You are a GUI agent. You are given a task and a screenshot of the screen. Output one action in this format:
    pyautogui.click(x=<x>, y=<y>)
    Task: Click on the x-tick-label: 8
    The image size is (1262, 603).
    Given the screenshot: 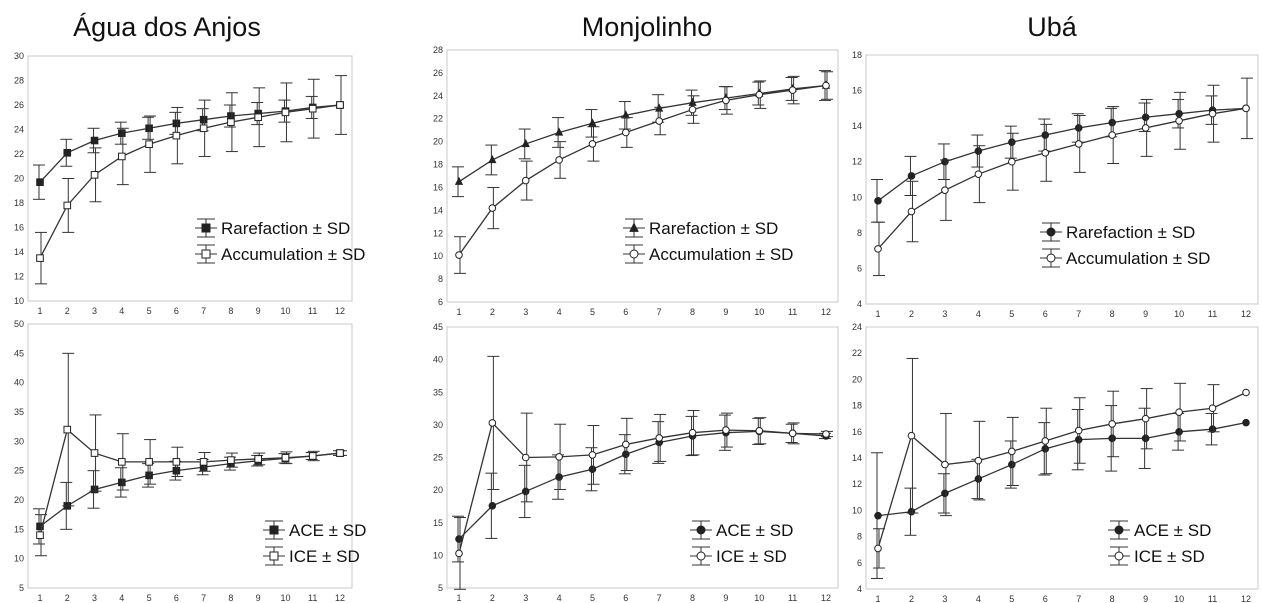 What is the action you would take?
    pyautogui.click(x=1112, y=314)
    